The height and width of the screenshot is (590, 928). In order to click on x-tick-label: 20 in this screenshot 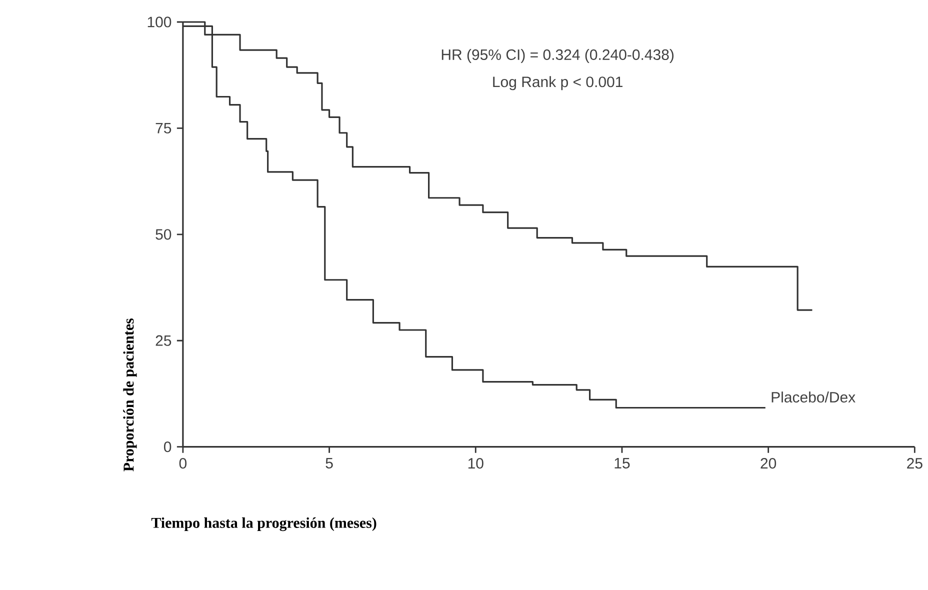, I will do `click(768, 463)`.